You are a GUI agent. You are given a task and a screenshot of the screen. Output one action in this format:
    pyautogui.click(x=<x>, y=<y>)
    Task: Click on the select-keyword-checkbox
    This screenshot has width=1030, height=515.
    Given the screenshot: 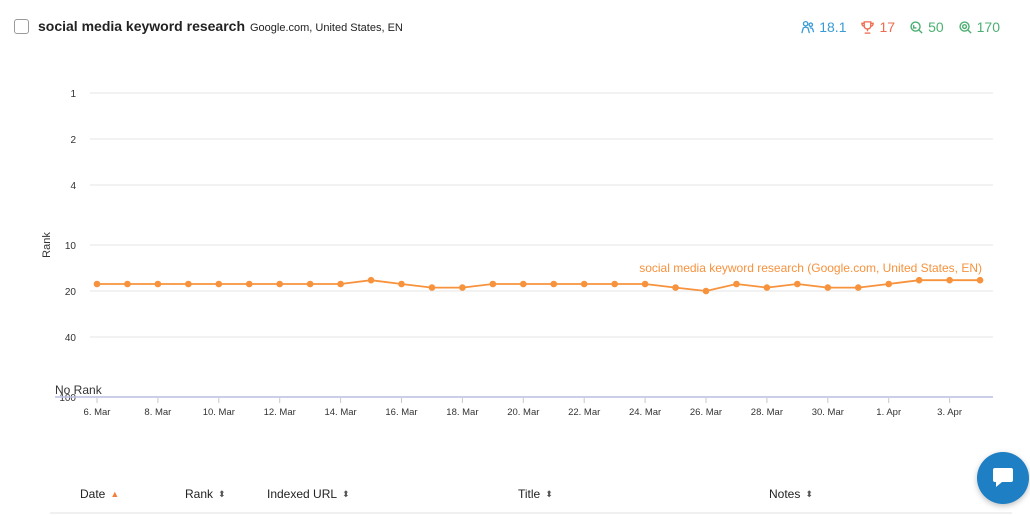 What is the action you would take?
    pyautogui.click(x=21, y=26)
    